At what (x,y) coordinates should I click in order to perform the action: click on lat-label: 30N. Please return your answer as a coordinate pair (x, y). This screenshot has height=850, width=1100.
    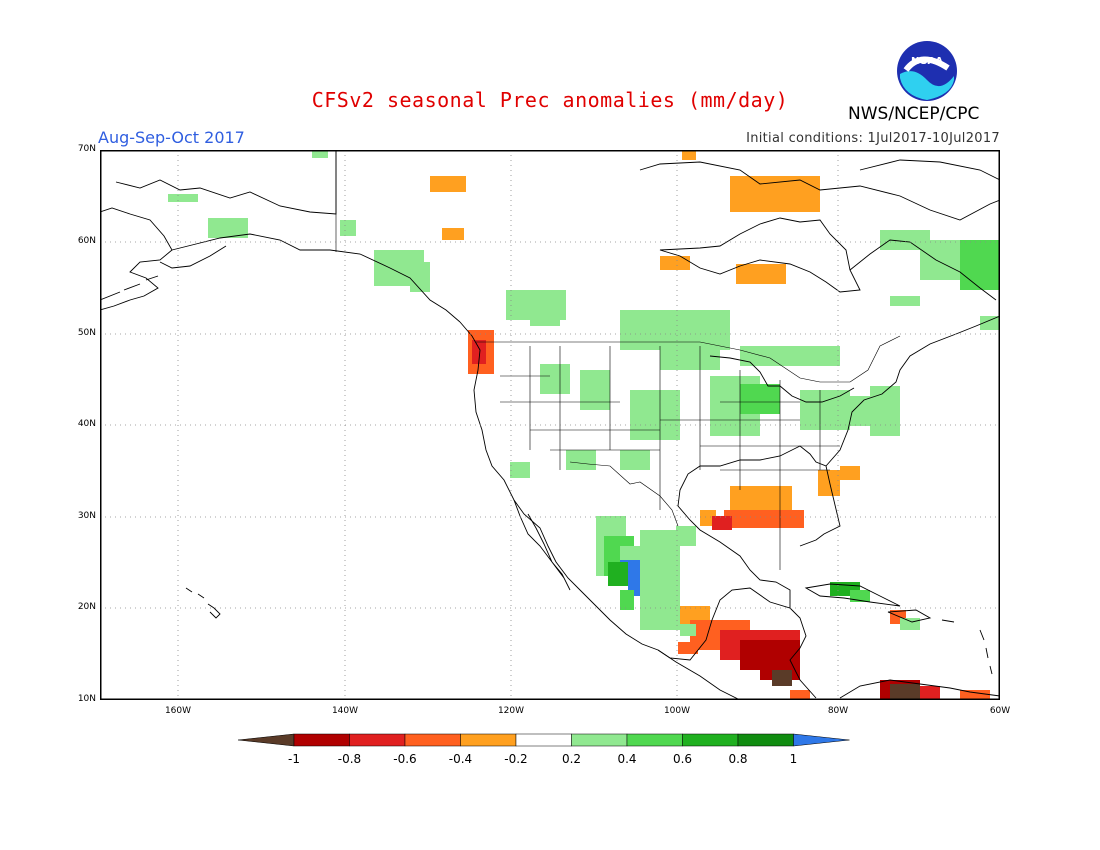
    Looking at the image, I should click on (86, 516).